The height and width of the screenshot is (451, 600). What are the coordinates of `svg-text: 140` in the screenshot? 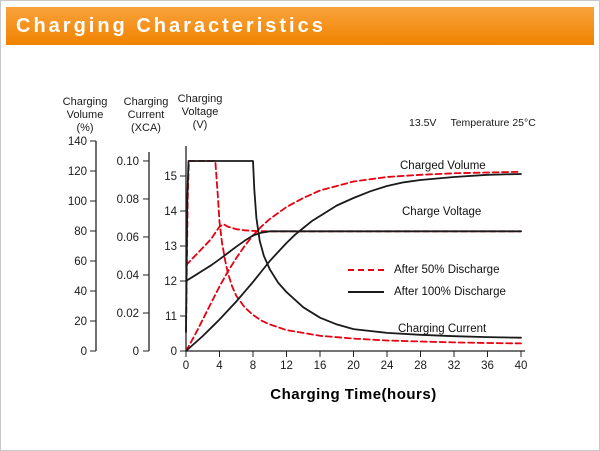 It's located at (77, 142).